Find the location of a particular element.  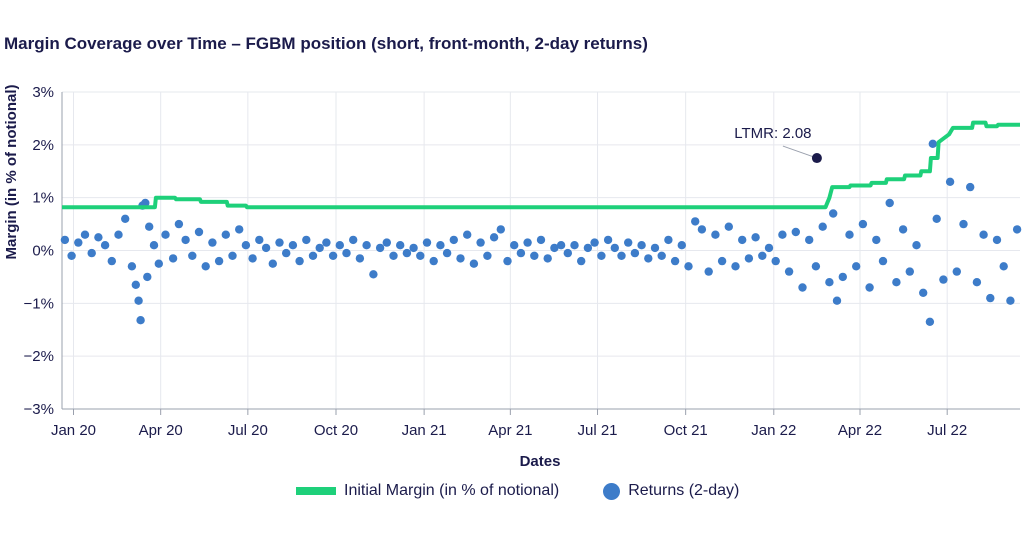

y-tick-label: 3% is located at coordinates (43, 92).